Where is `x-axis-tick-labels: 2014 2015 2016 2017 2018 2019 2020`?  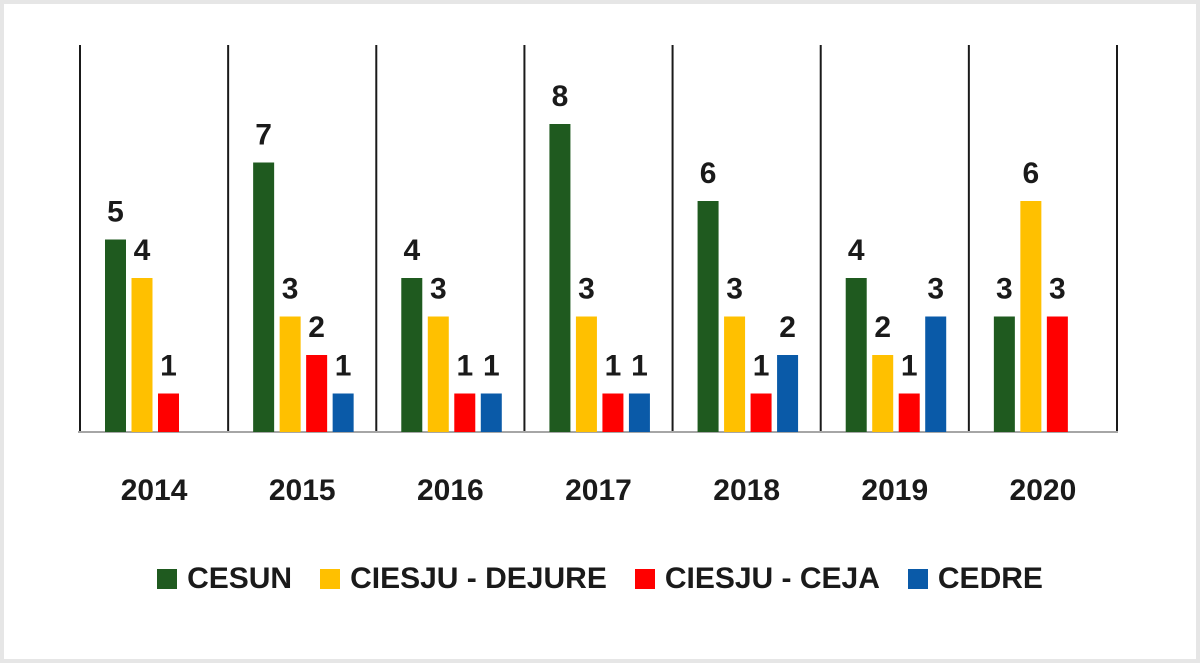
x-axis-tick-labels: 2014 2015 2016 2017 2018 2019 2020 is located at coordinates (599, 490).